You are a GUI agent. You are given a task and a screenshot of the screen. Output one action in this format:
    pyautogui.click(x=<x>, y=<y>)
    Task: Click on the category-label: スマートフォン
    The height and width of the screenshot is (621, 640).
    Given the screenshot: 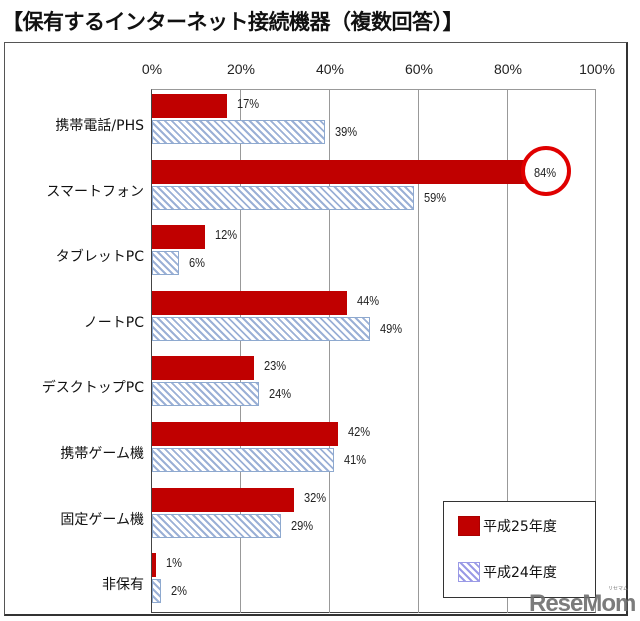 What is the action you would take?
    pyautogui.click(x=95, y=191)
    